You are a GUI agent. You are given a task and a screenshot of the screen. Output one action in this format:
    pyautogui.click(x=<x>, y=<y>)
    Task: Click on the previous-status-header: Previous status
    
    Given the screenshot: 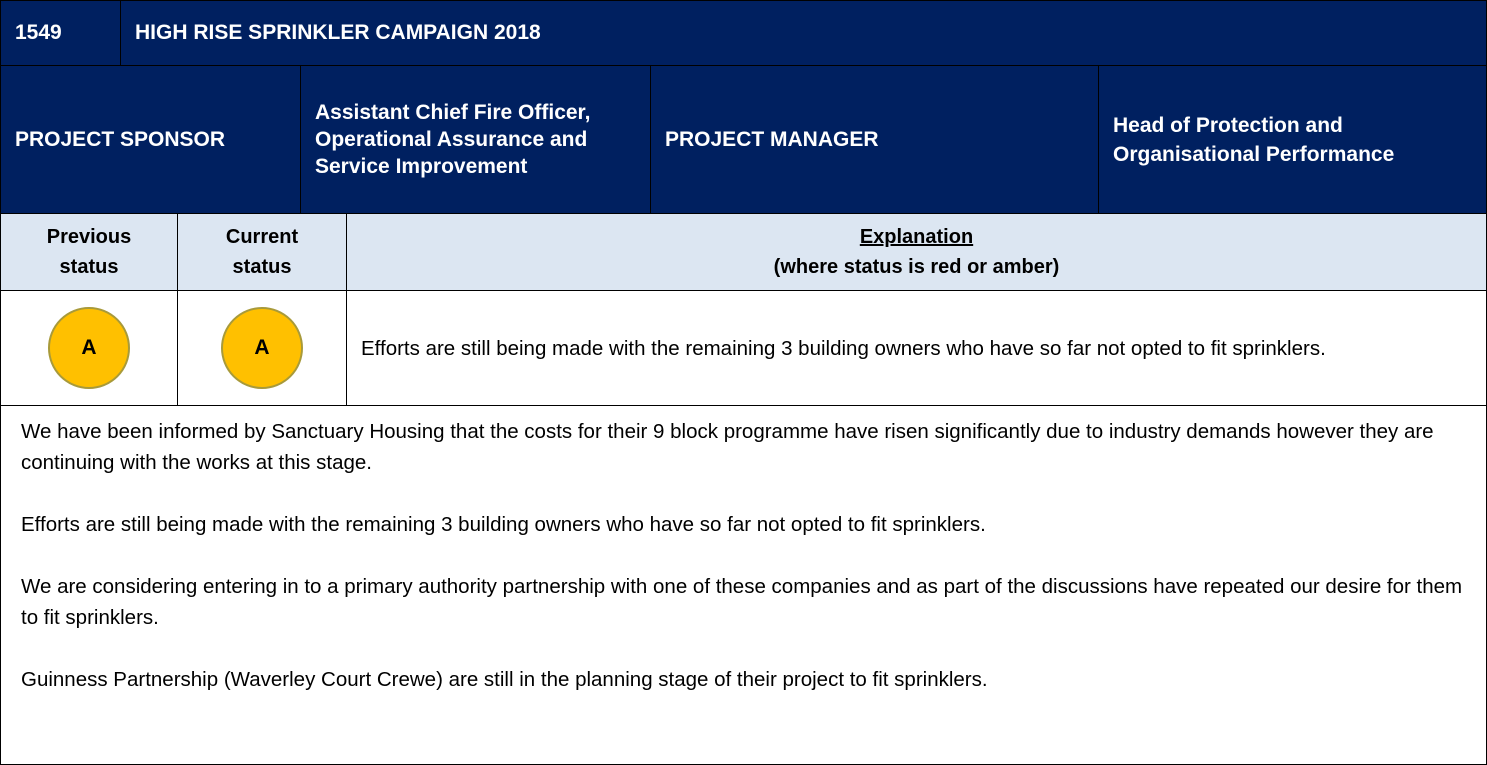 What is the action you would take?
    pyautogui.click(x=89, y=252)
    